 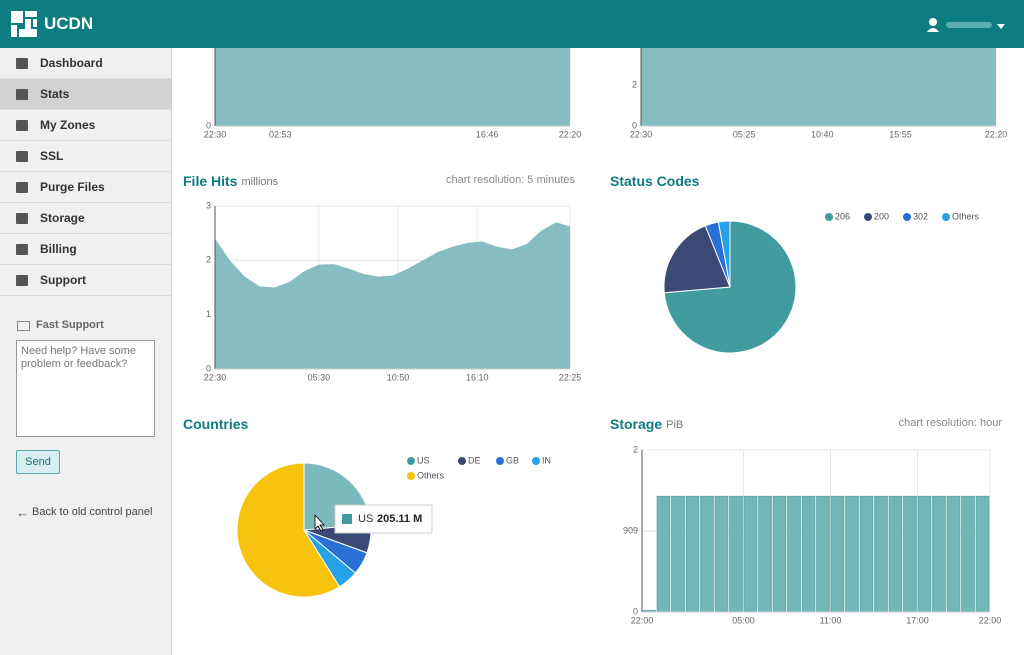 I want to click on cursor, so click(x=319, y=522).